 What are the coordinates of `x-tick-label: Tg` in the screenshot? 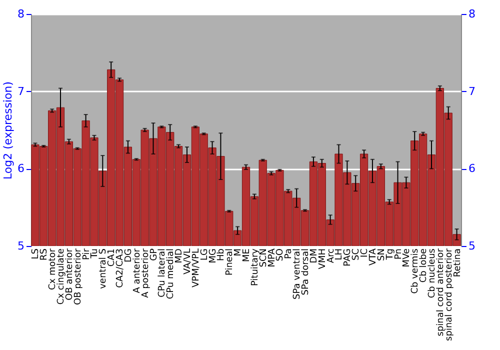 It's located at (390, 254).